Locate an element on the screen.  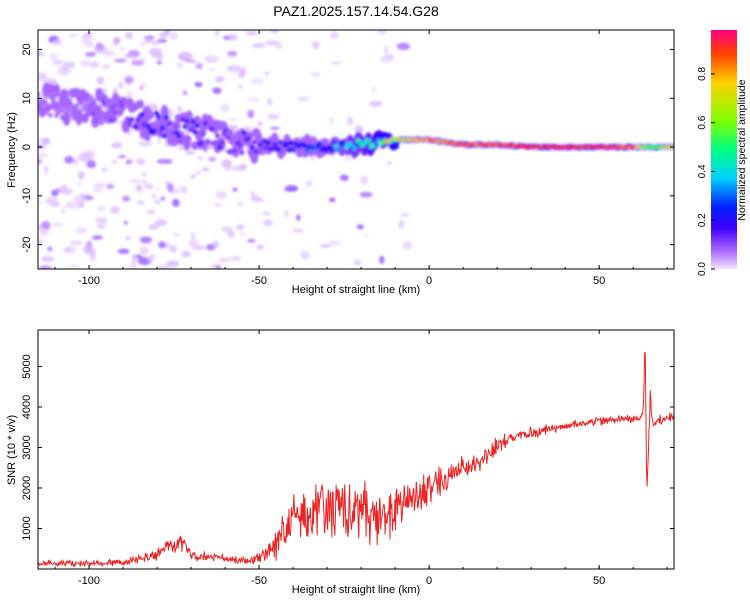
y-tick-label: -10 is located at coordinates (27, 196).